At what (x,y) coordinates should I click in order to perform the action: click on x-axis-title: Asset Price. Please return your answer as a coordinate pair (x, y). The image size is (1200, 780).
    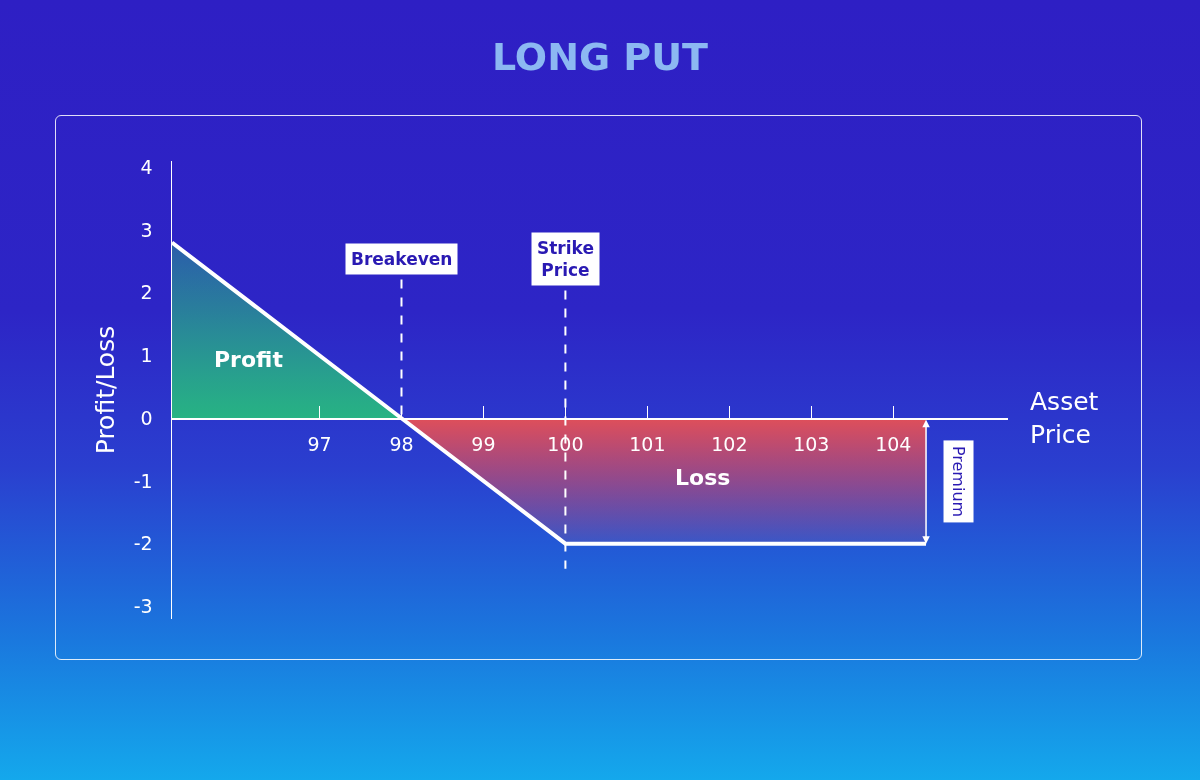
    Looking at the image, I should click on (1064, 418).